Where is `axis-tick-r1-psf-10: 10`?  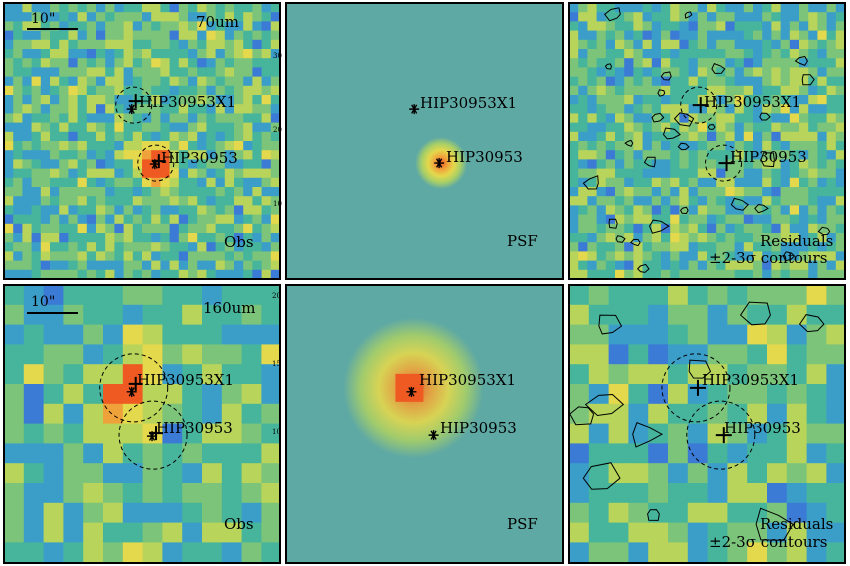 axis-tick-r1-psf-10: 10 is located at coordinates (277, 204).